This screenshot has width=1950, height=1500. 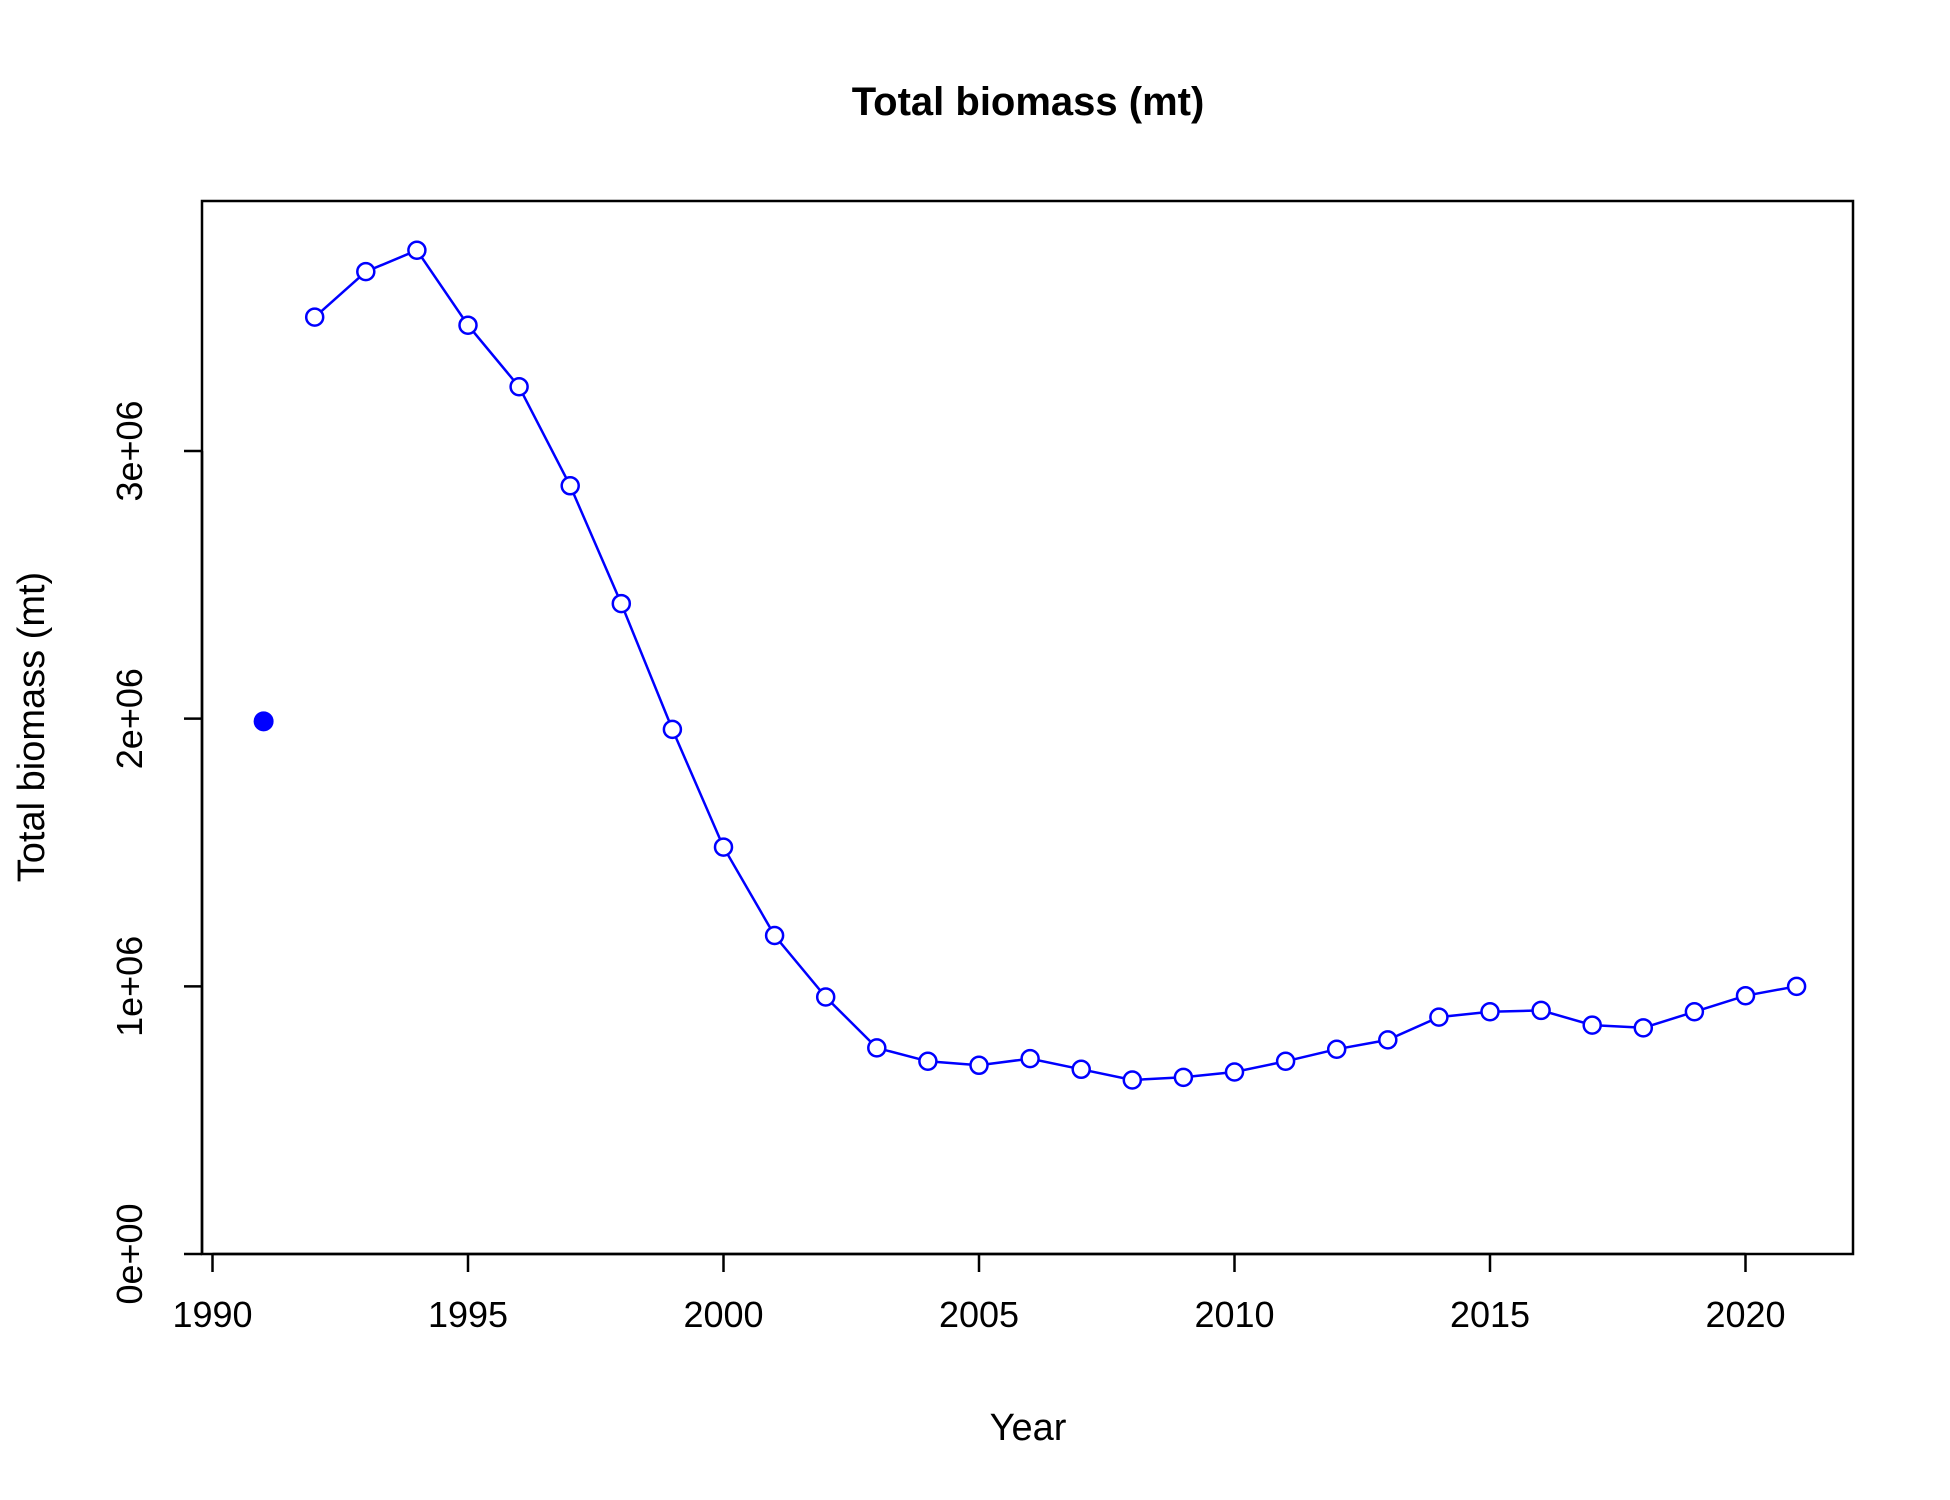 What do you see at coordinates (129, 1253) in the screenshot?
I see `y-tick-label: 0e+00` at bounding box center [129, 1253].